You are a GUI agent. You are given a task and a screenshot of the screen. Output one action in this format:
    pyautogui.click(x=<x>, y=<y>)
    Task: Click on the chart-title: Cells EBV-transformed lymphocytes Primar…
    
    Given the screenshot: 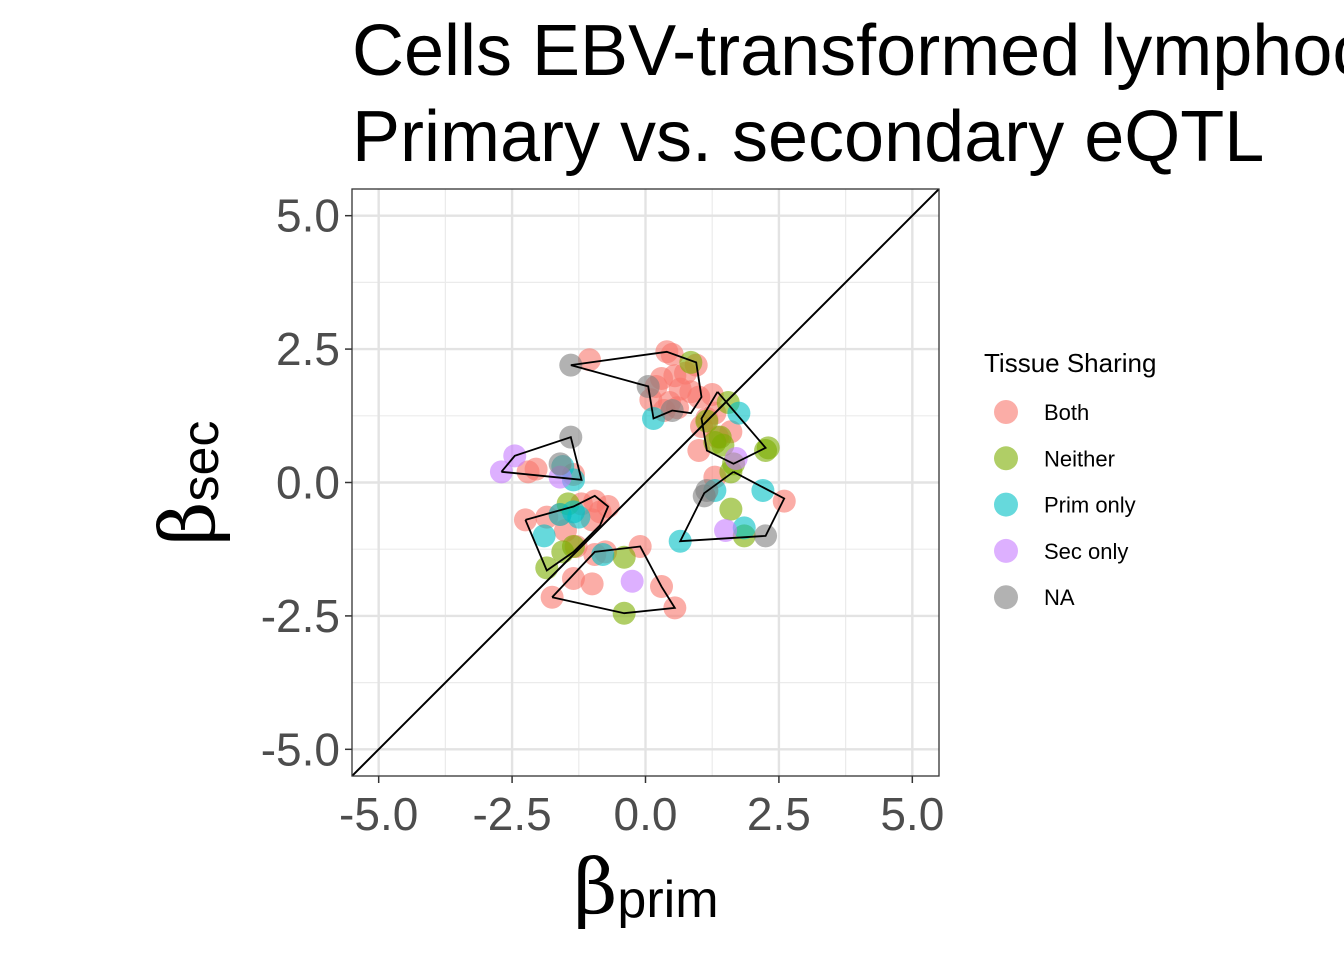 What is the action you would take?
    pyautogui.click(x=848, y=94)
    